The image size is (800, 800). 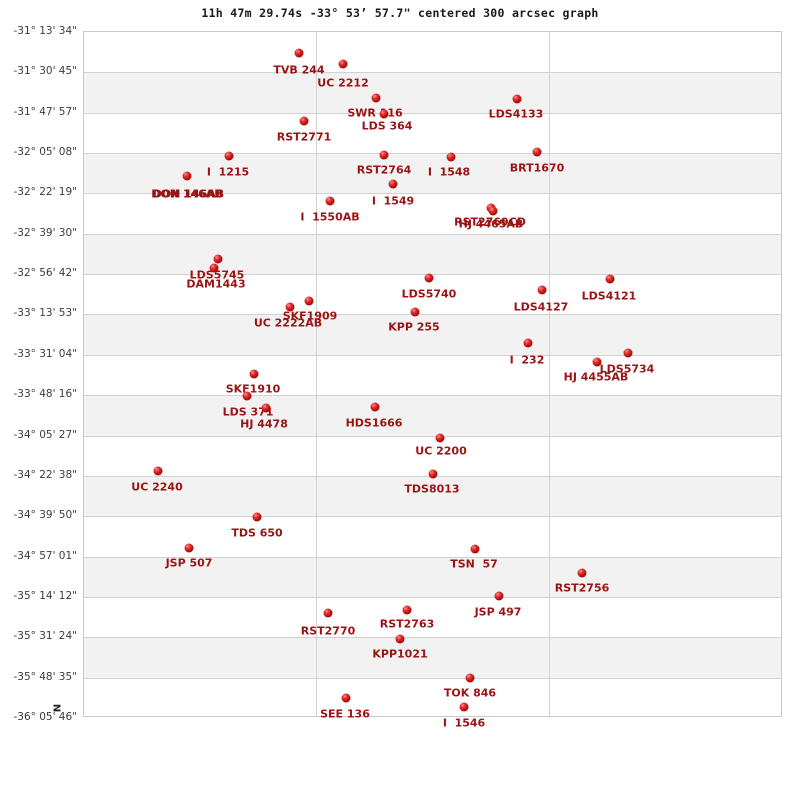 What do you see at coordinates (387, 126) in the screenshot?
I see `star-label: LDS 364` at bounding box center [387, 126].